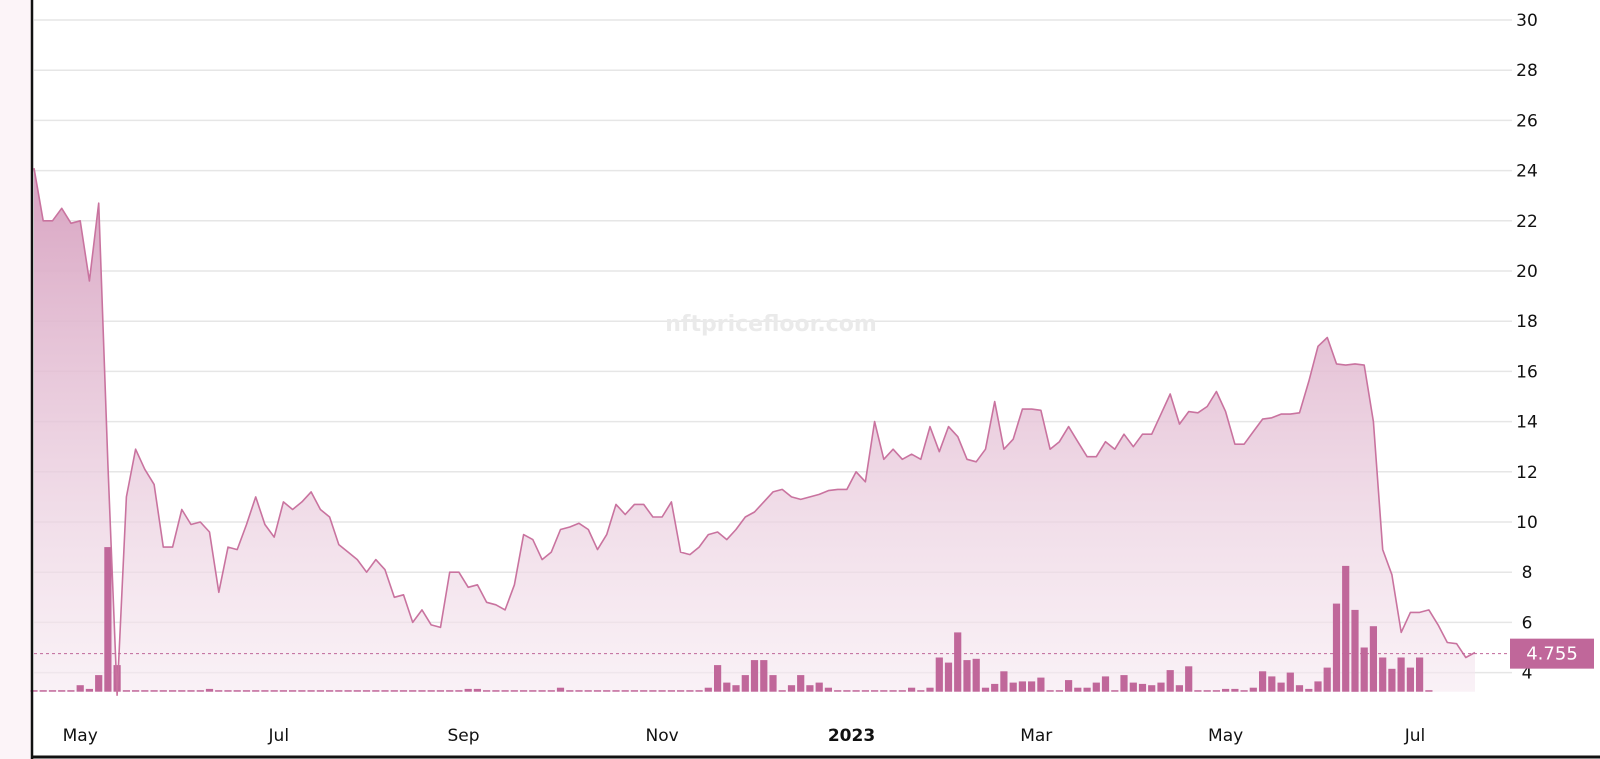  What do you see at coordinates (279, 736) in the screenshot?
I see `x-tick-label: Jul` at bounding box center [279, 736].